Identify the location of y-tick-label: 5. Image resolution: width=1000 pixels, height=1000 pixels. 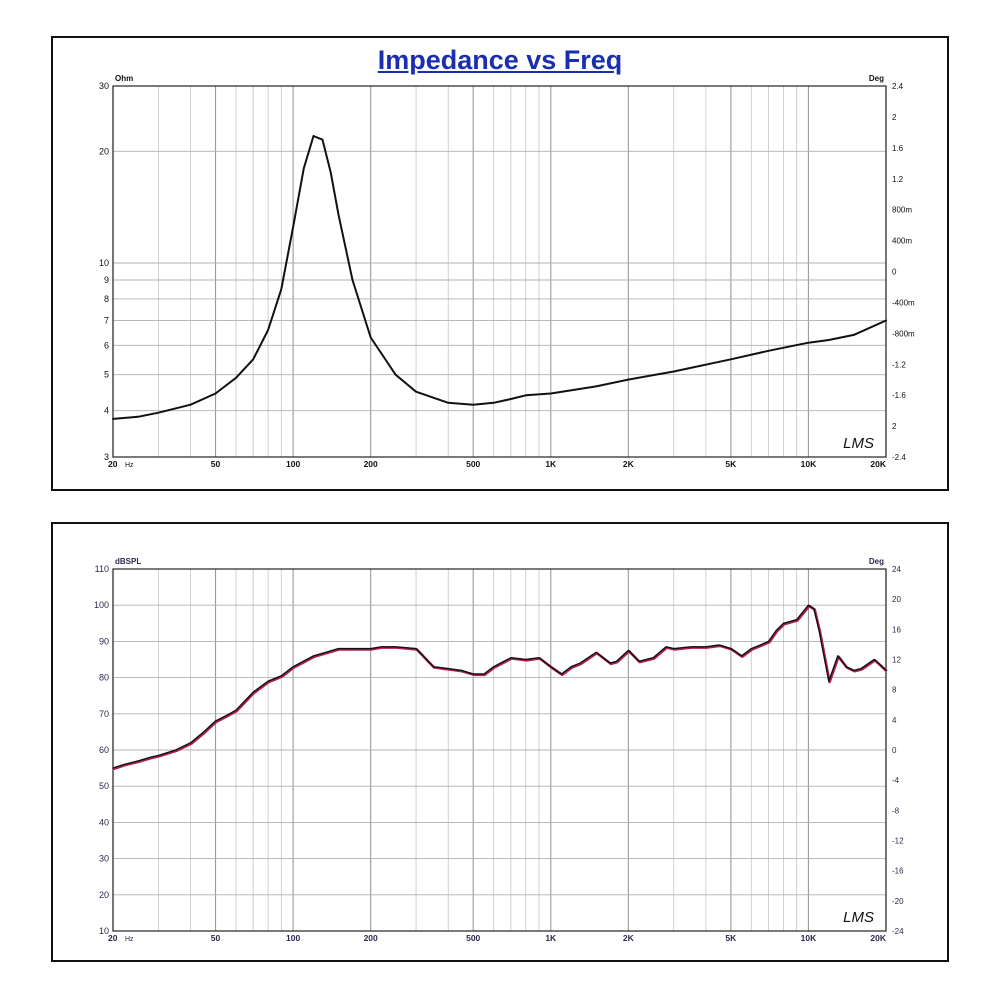
(106, 375).